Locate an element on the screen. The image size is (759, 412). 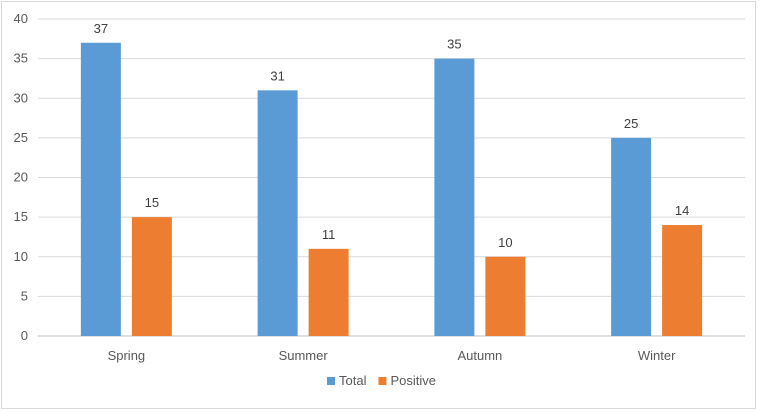
y-tick-label: 10 is located at coordinates (21, 256).